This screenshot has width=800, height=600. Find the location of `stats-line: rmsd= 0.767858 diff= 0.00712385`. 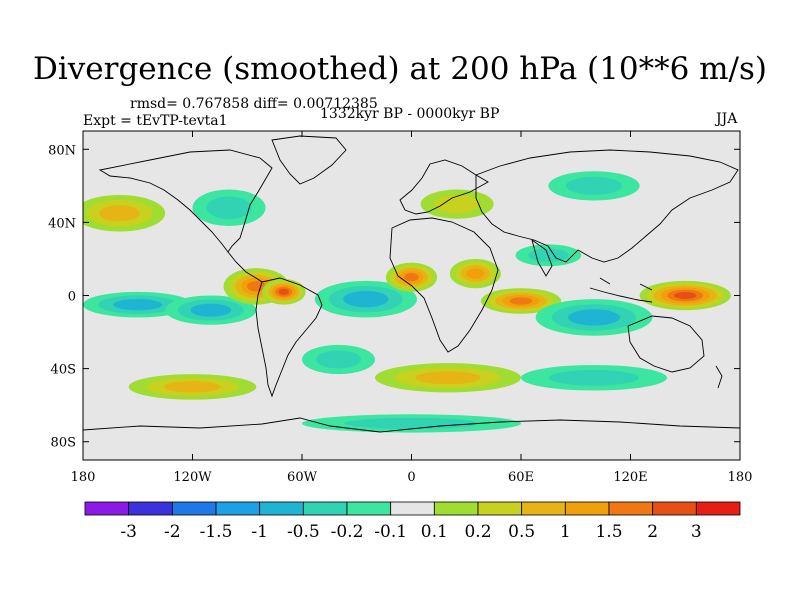

stats-line: rmsd= 0.767858 diff= 0.00712385 is located at coordinates (254, 104).